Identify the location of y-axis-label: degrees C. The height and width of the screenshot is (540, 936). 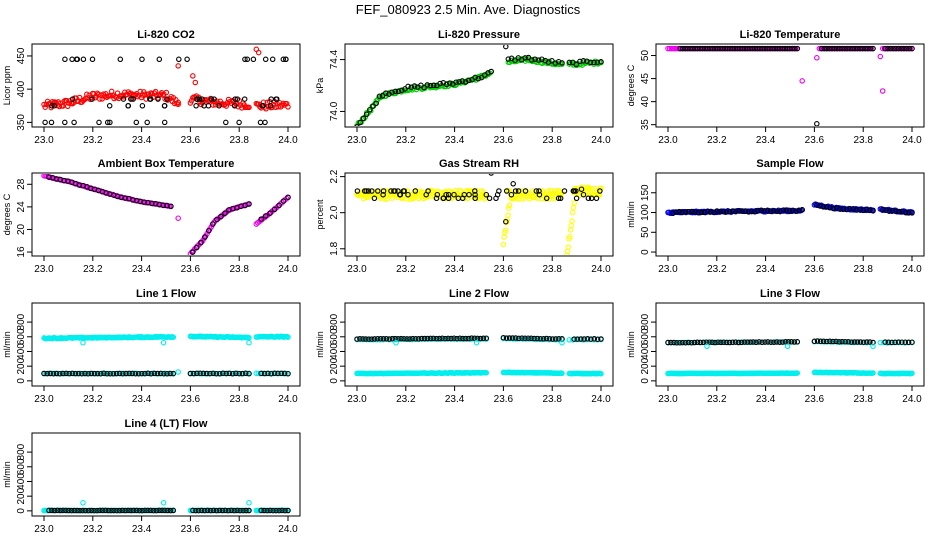
(631, 85).